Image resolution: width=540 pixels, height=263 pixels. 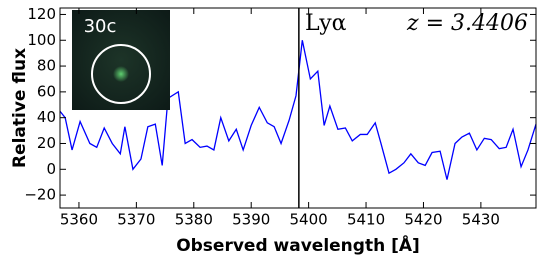 I want to click on x-tick-label: 5420, so click(x=423, y=220).